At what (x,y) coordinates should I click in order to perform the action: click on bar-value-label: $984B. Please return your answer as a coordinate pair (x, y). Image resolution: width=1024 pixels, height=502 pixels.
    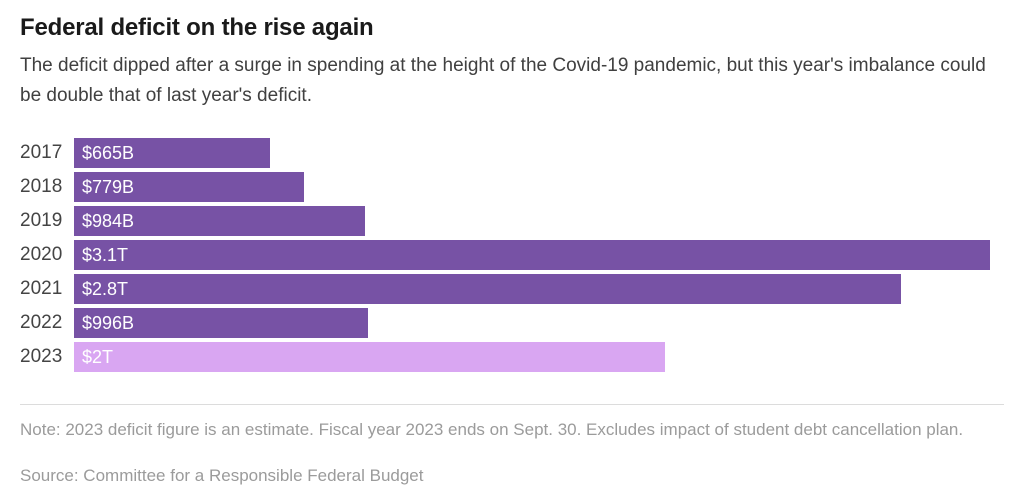
    Looking at the image, I should click on (108, 220).